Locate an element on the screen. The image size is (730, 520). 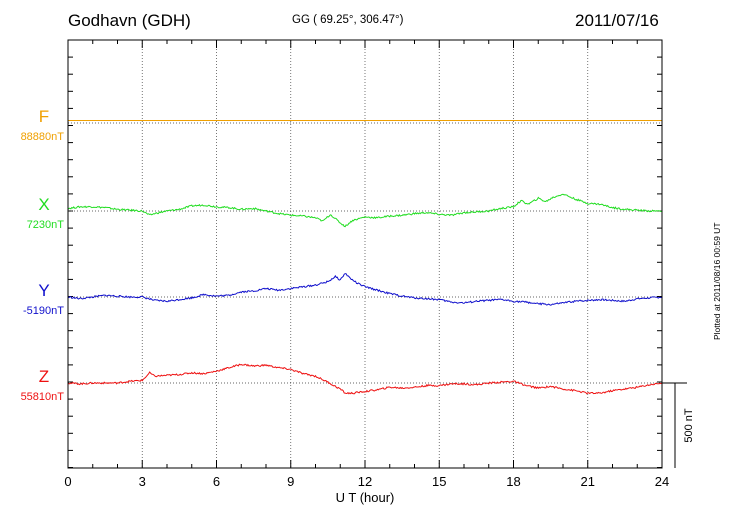
component-labels: F 88880nT X 7230nT Y -5190nT Z 55810nT is located at coordinates (43, 255).